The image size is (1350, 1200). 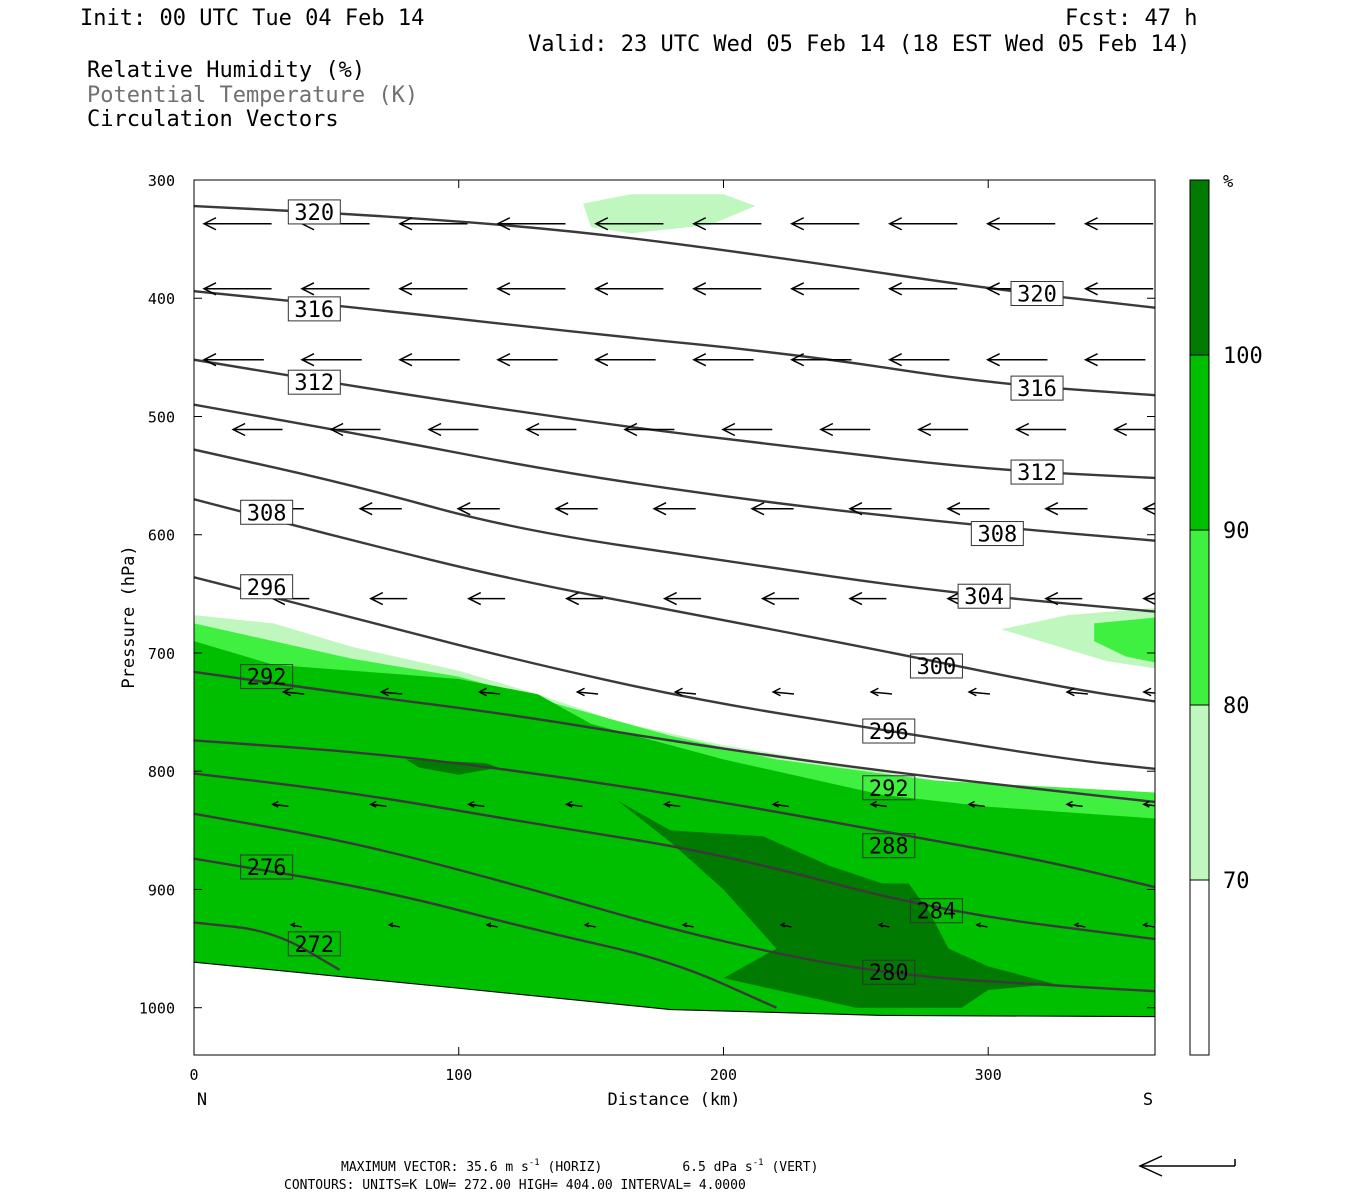 I want to click on field-vectors: Circulation Vectors, so click(x=213, y=119).